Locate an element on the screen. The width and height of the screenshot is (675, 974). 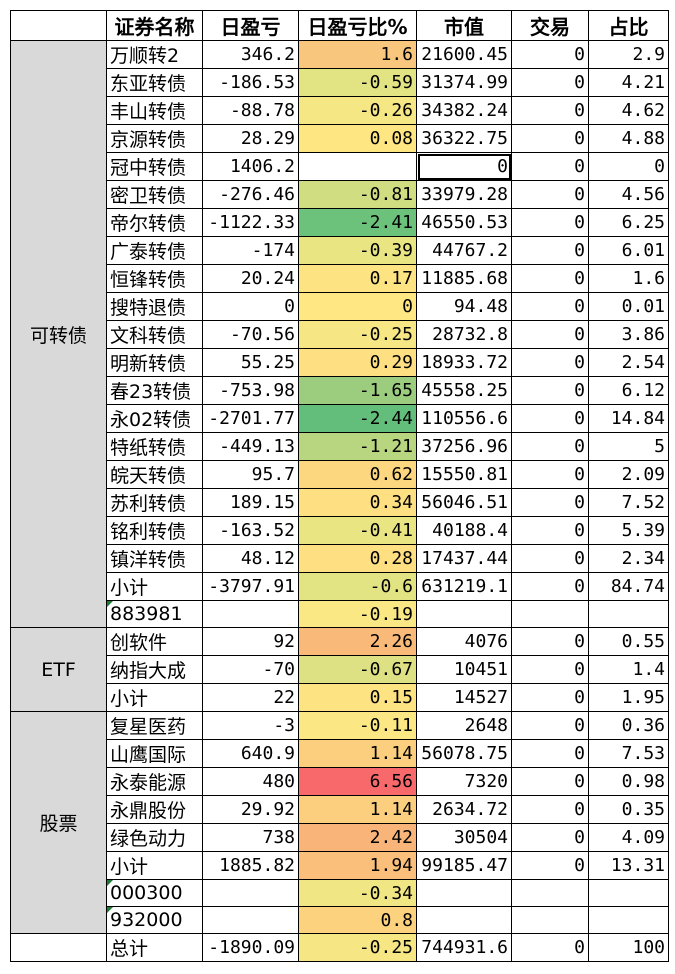
daily-pnl-pct-cell: -0.59 is located at coordinates (357, 82).